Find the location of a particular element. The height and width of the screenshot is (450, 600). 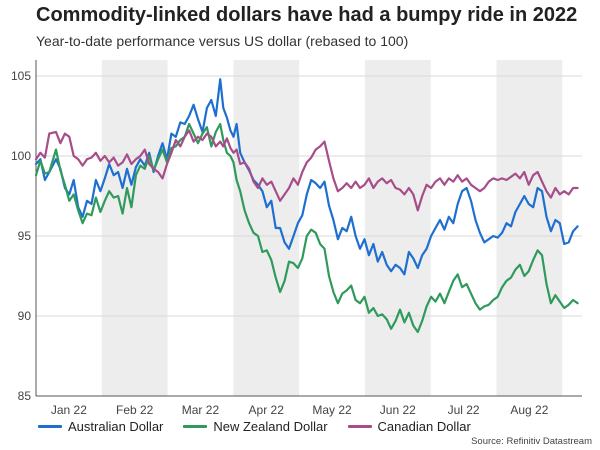

y-tick-label-100: 100 is located at coordinates (21, 156).